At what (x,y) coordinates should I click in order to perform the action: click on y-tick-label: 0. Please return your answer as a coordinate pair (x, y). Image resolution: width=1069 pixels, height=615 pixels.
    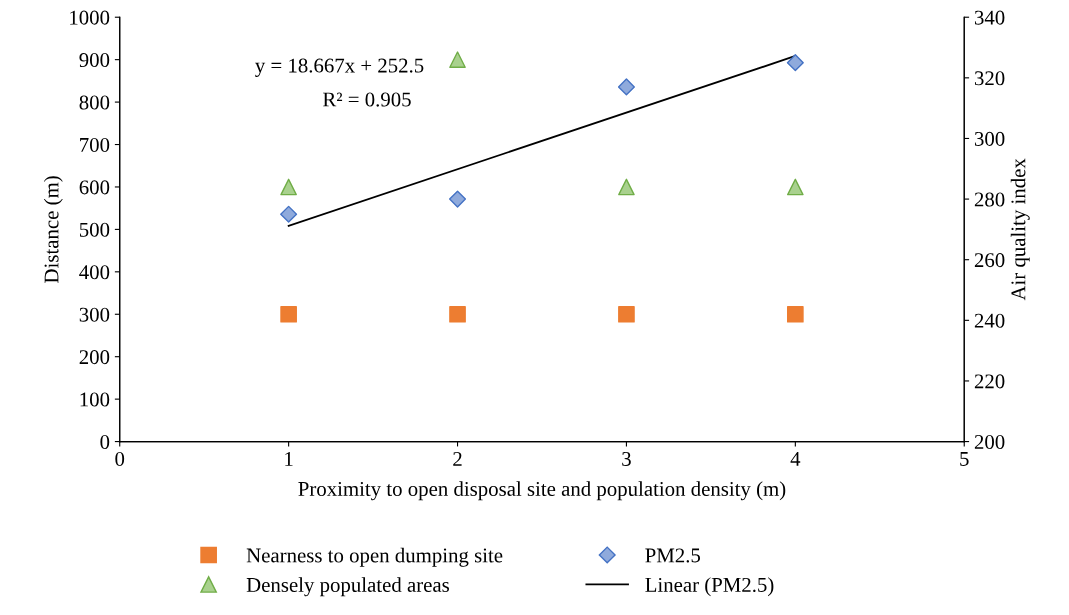
    Looking at the image, I should click on (105, 441).